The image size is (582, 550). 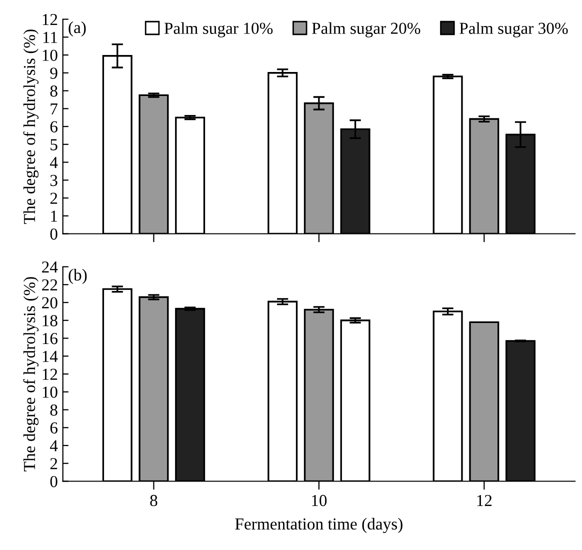 I want to click on x-axis-title: Fermentation time (days), so click(x=318, y=526).